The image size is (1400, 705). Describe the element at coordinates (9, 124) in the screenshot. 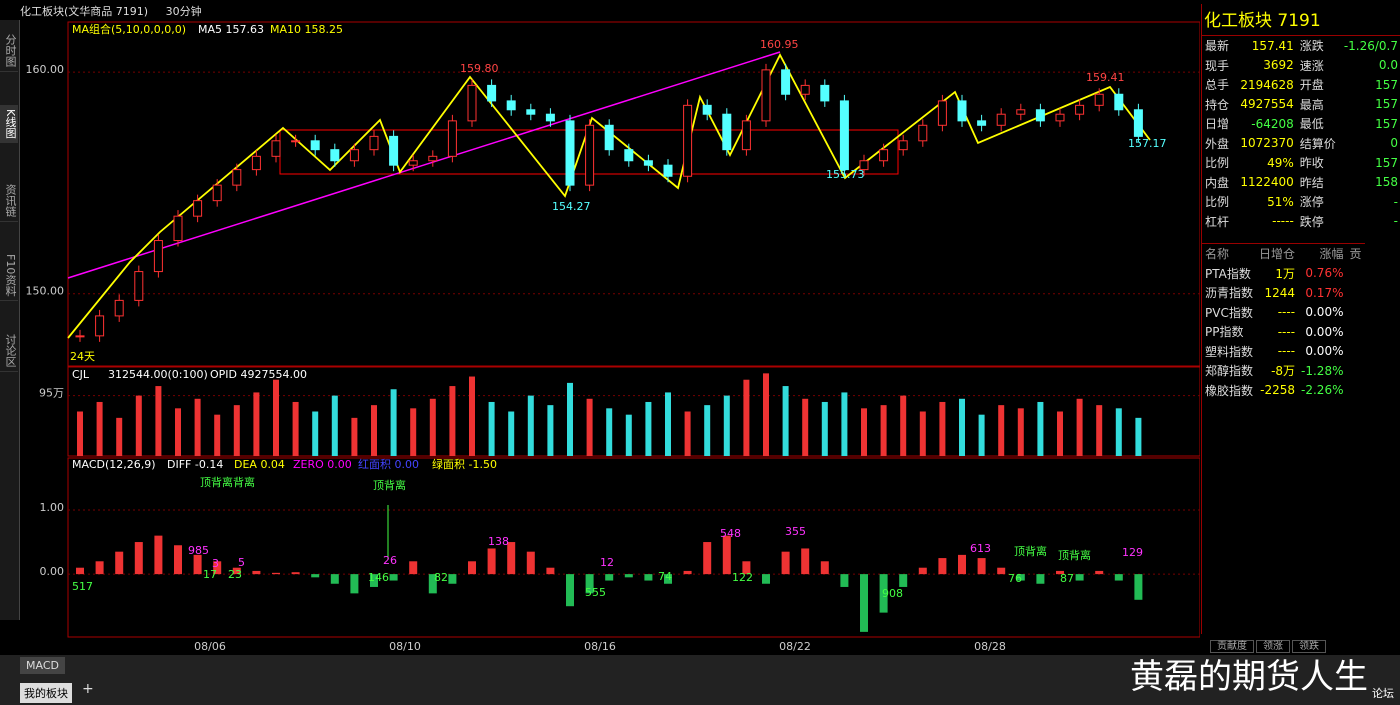

I see `side-tab: K线图` at that location.